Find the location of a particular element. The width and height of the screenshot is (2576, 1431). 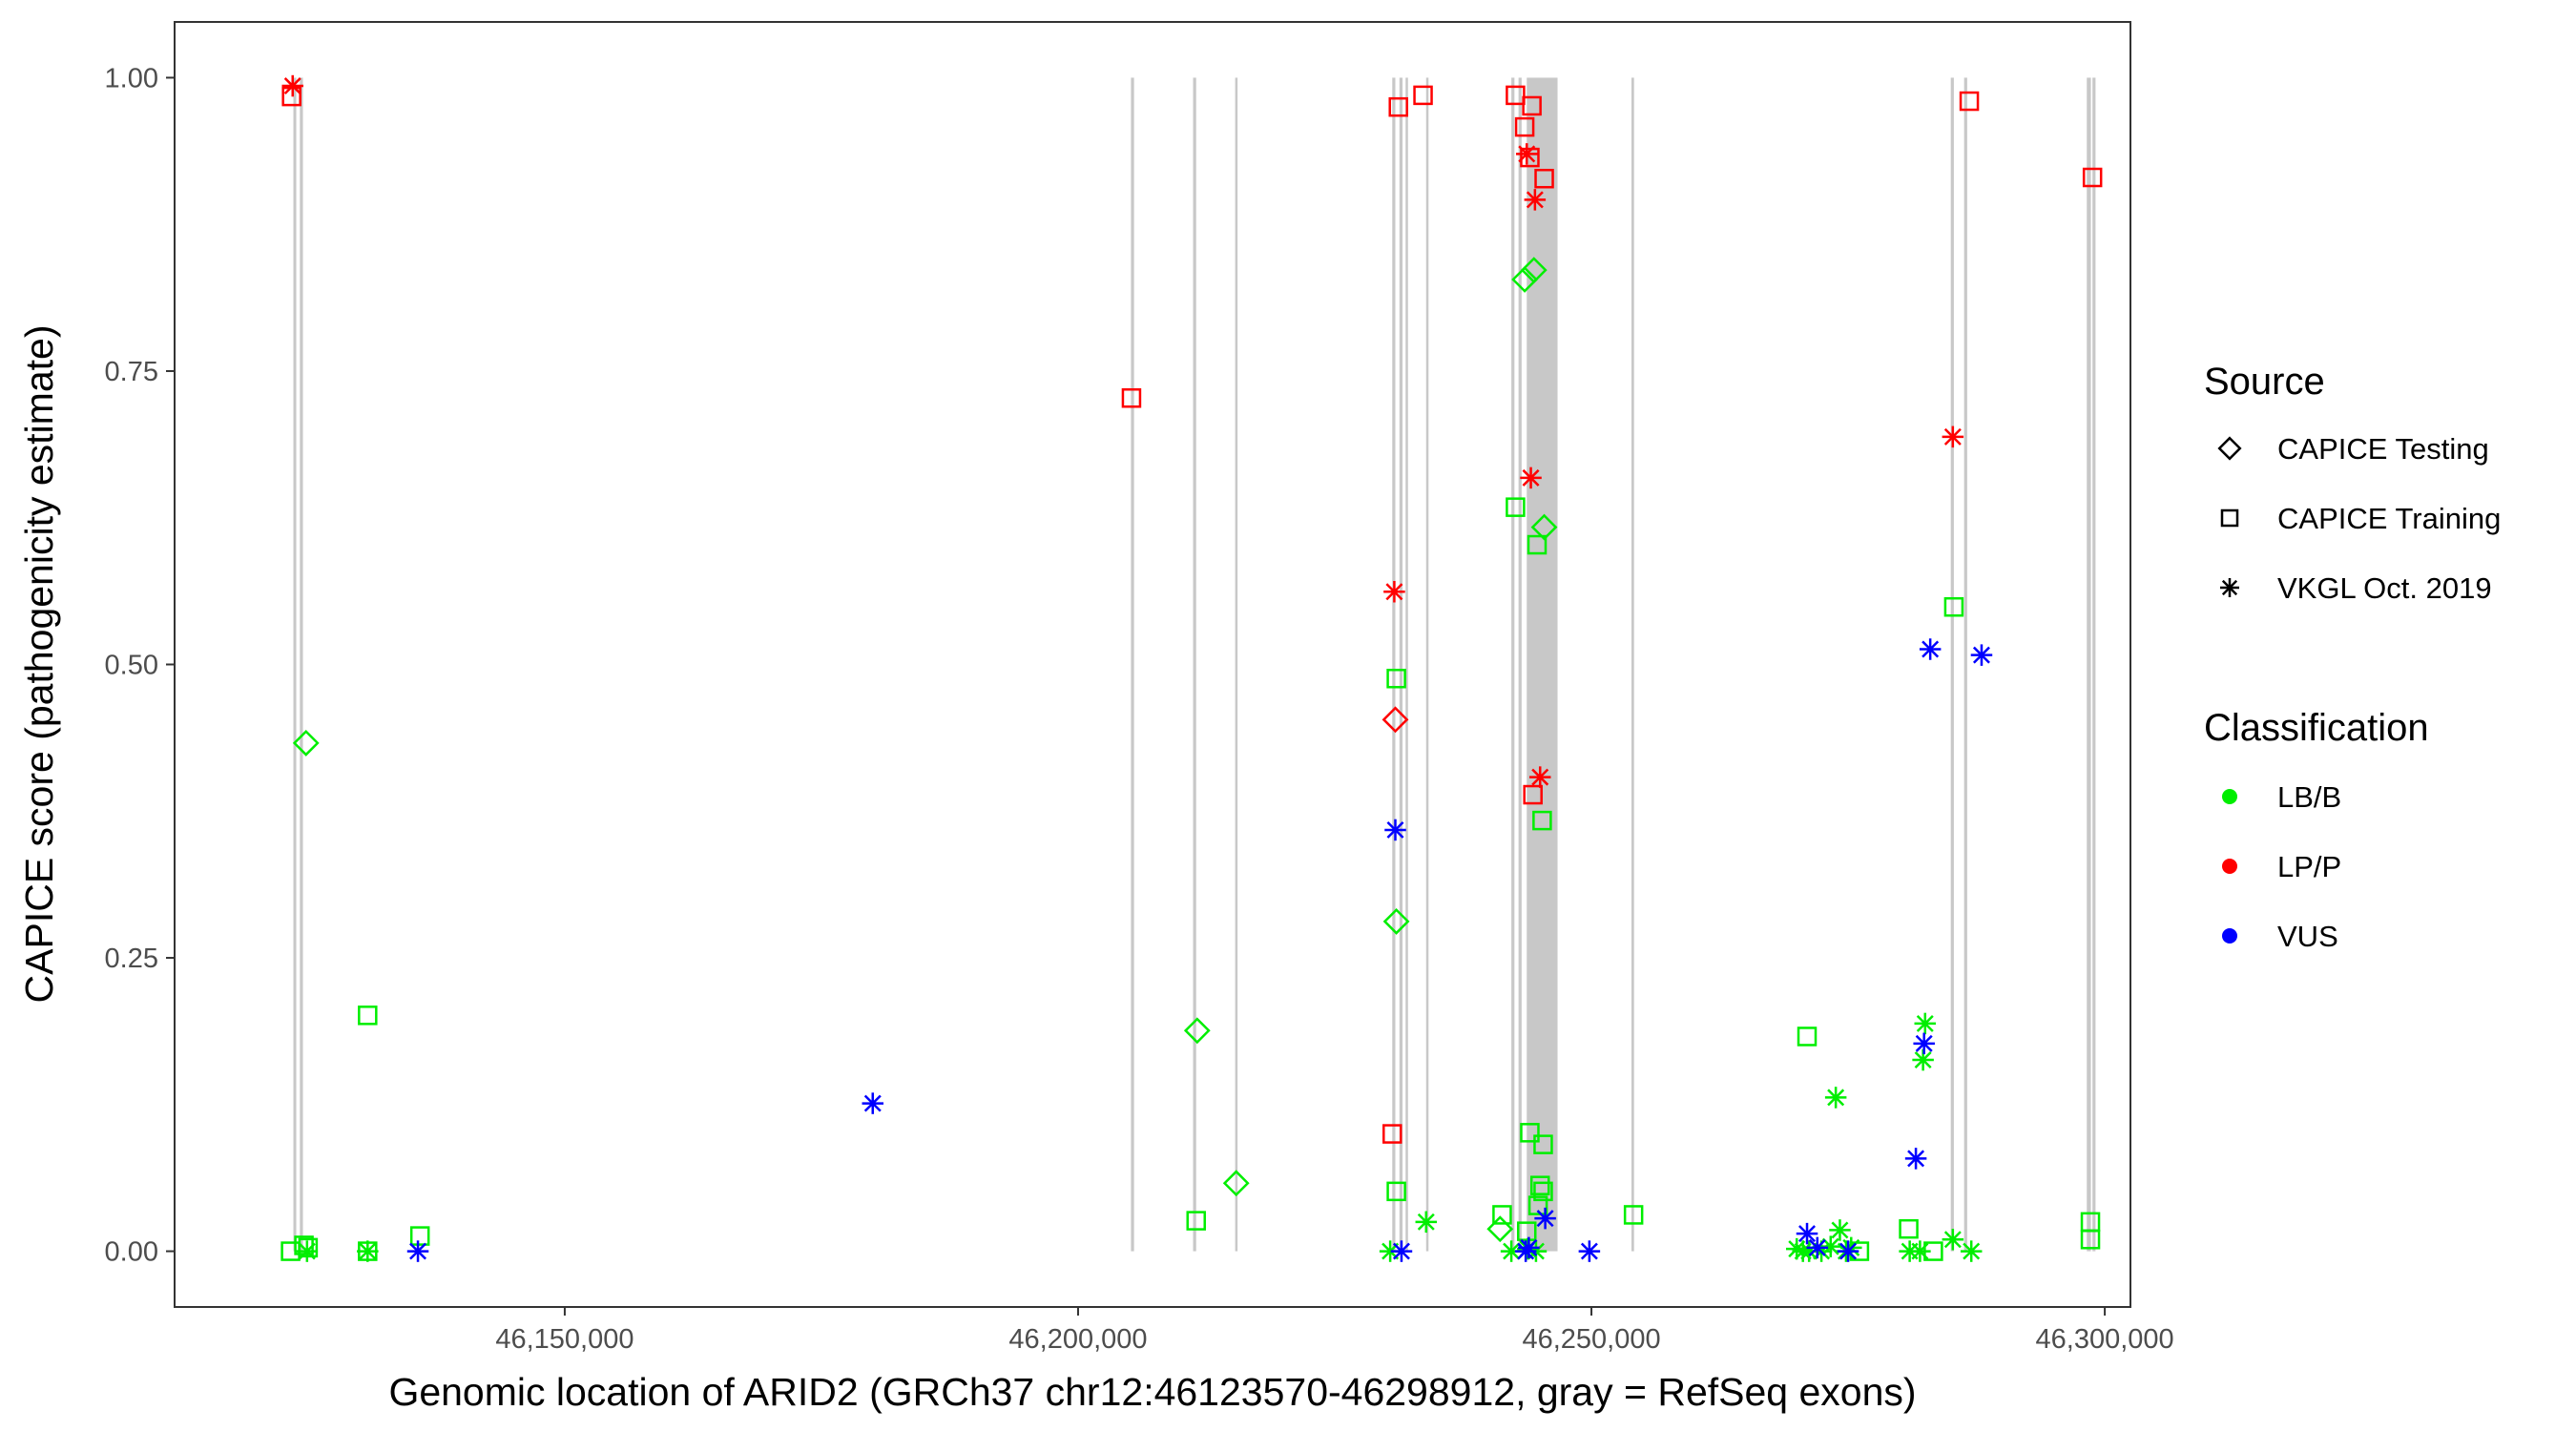

legend-classification-title: Classification is located at coordinates (2316, 728).